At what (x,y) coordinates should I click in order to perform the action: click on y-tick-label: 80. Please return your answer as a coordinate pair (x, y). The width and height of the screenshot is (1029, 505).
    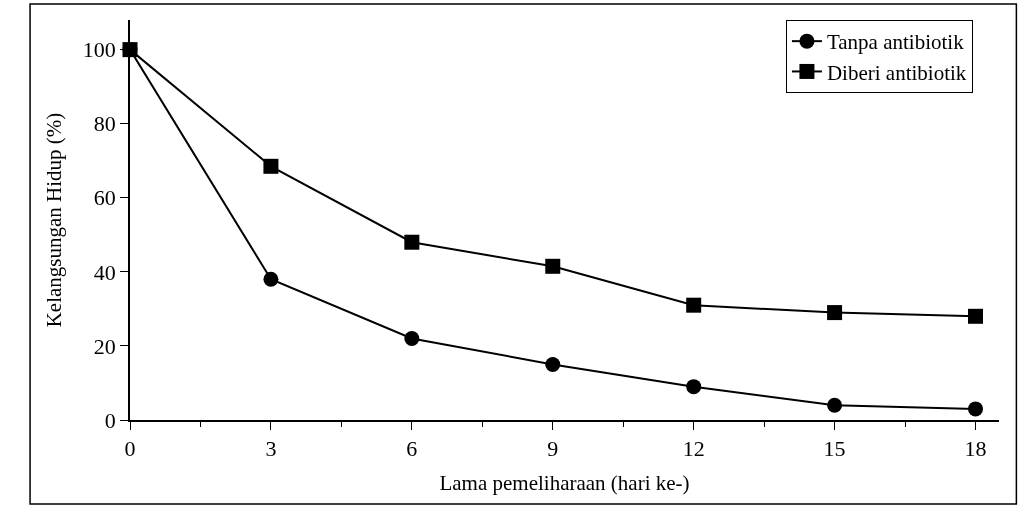
    Looking at the image, I should click on (104, 124).